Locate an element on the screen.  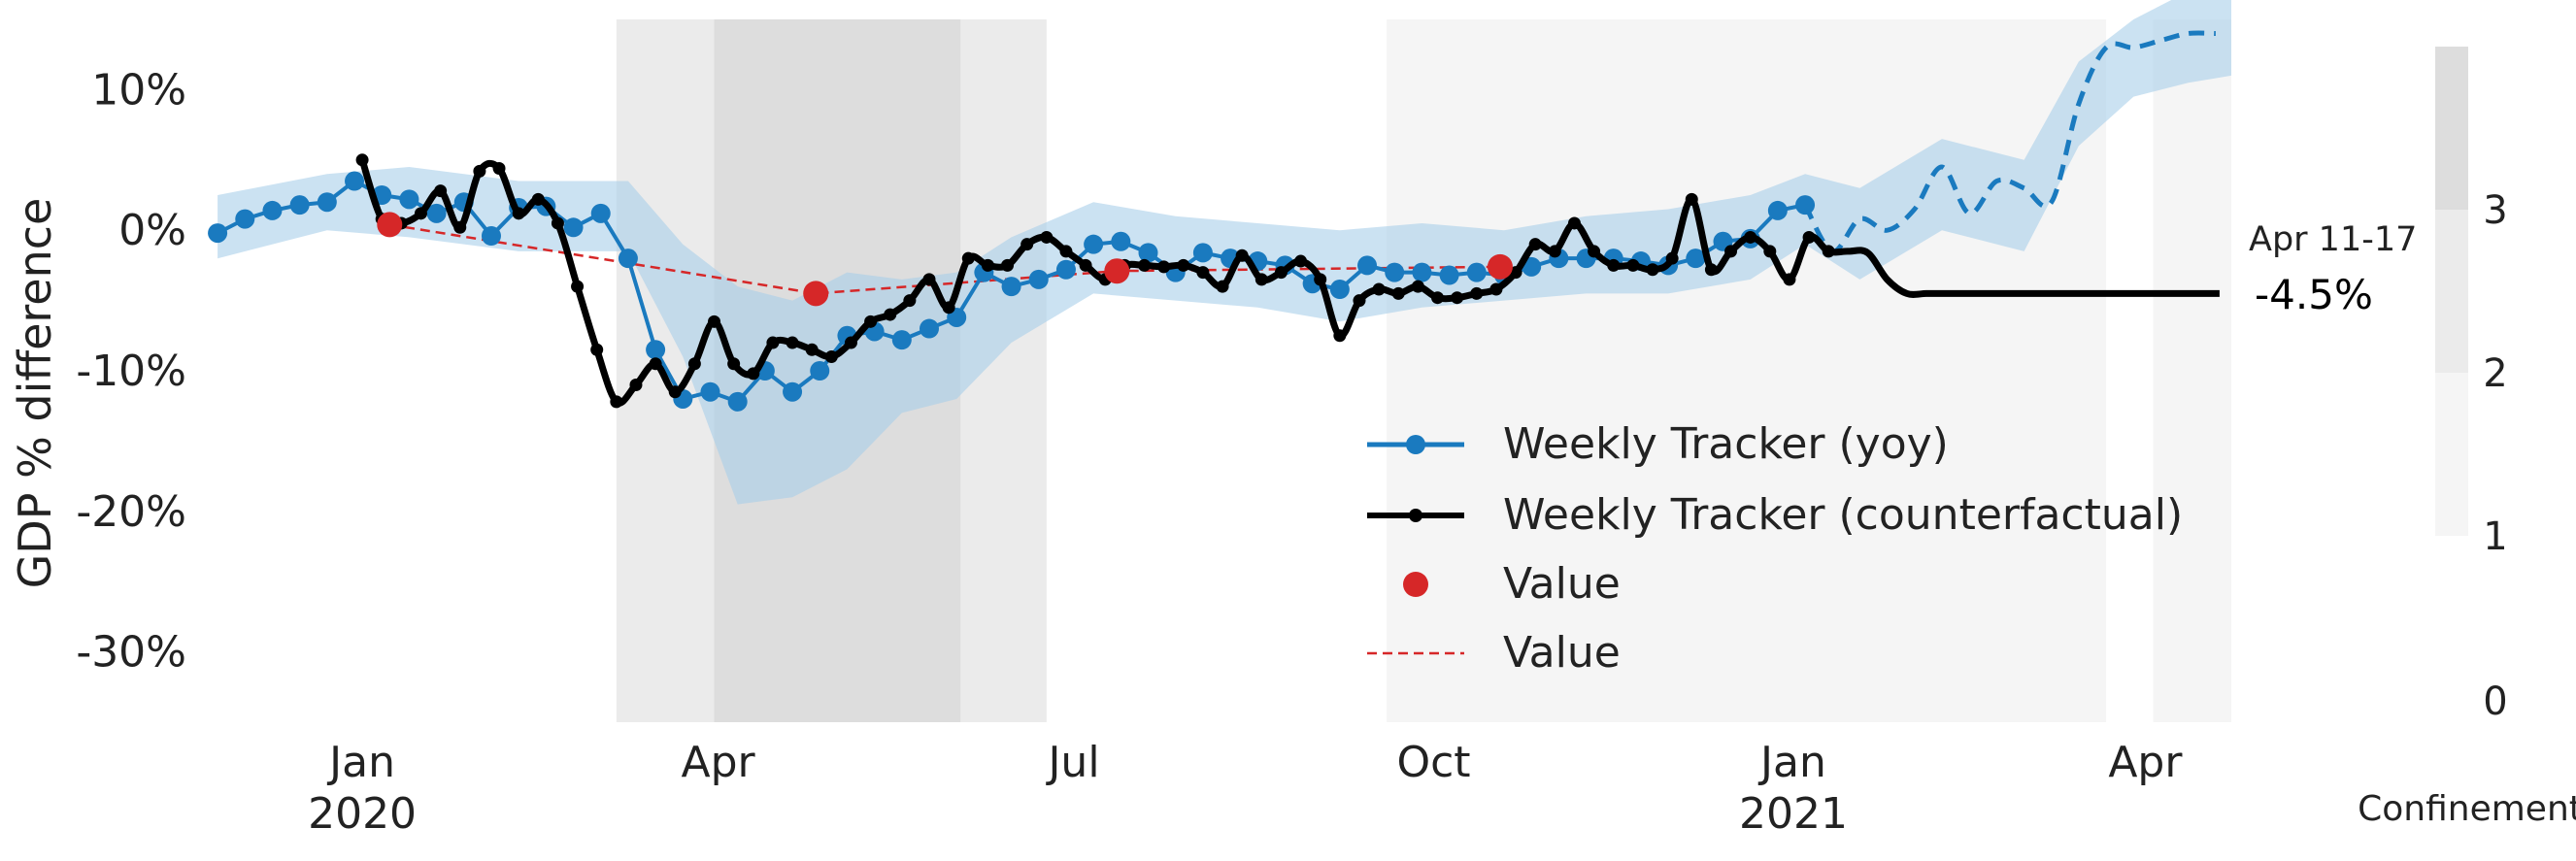
legend-label-counterfactual: Weekly Tracker (counterfactual) is located at coordinates (1843, 515).